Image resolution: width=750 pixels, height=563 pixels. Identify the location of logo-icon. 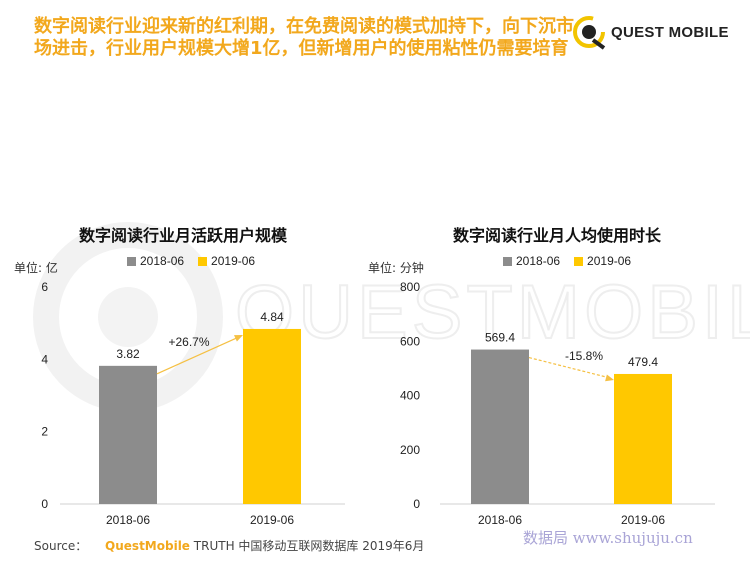
(589, 33).